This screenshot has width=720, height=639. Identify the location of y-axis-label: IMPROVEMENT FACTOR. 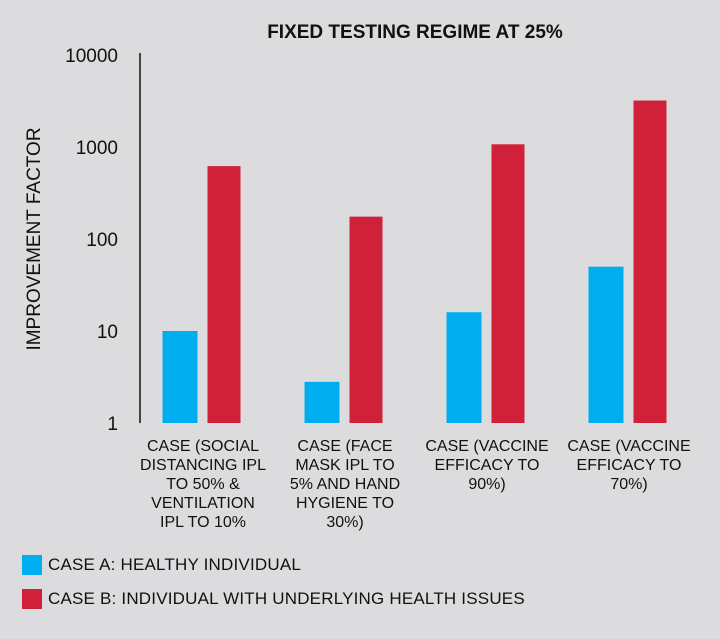
(34, 238).